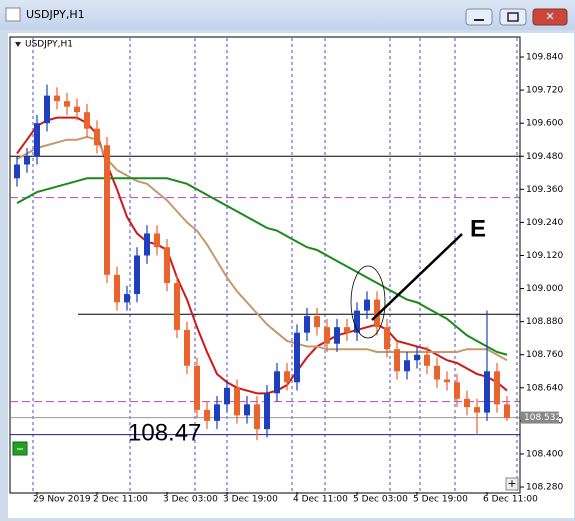  Describe the element at coordinates (478, 228) in the screenshot. I see `wave-label: E` at that location.